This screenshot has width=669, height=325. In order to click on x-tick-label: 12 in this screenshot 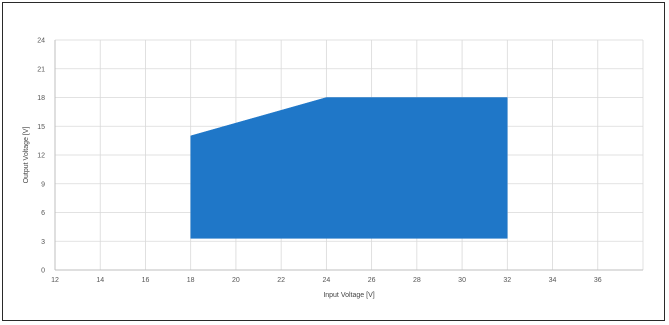, I will do `click(55, 280)`.